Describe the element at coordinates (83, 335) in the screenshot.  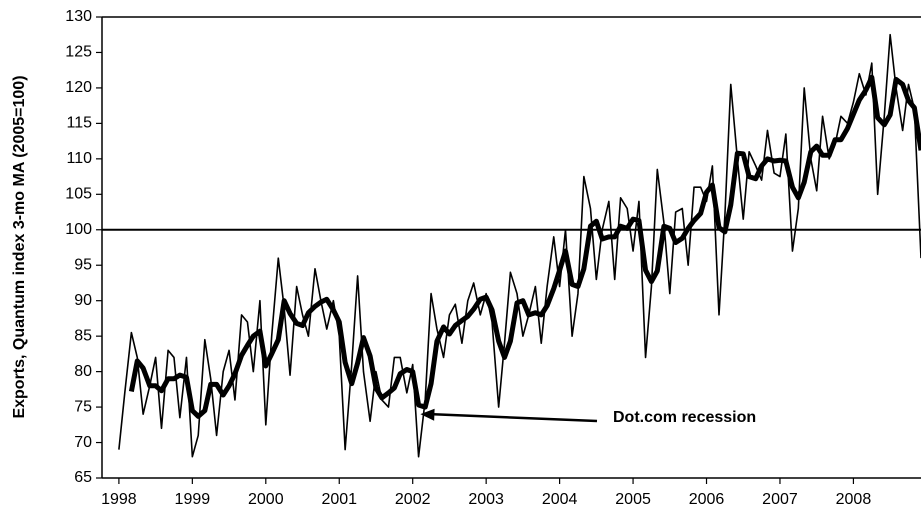
I see `y-tick-label: 85` at that location.